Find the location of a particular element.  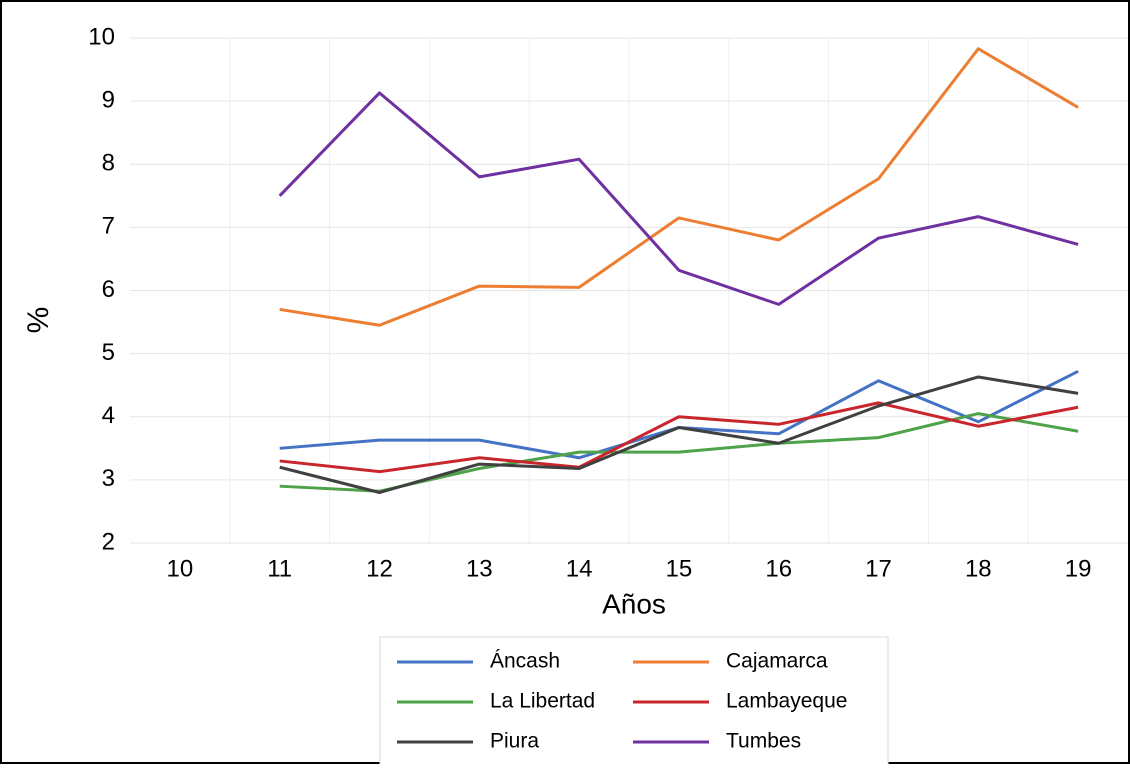

y-tick-label: 10 is located at coordinates (101, 36).